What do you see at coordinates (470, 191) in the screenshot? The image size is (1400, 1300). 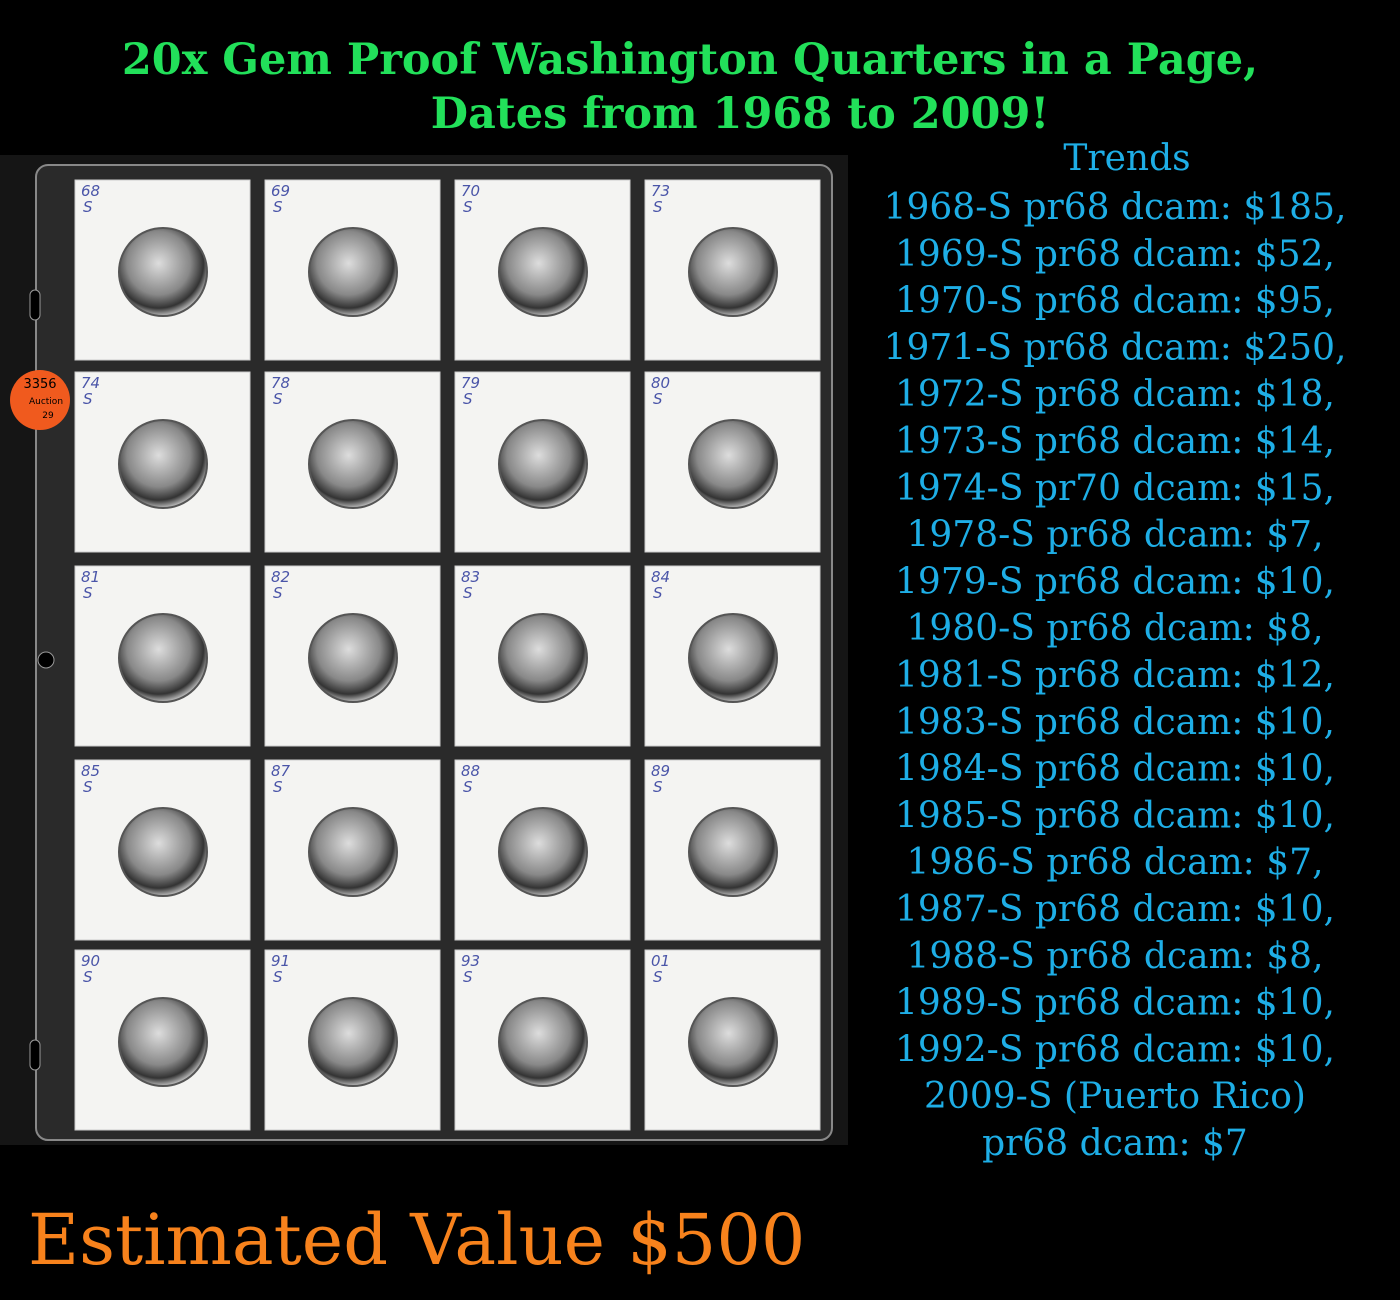 I see `holder-year: 70` at bounding box center [470, 191].